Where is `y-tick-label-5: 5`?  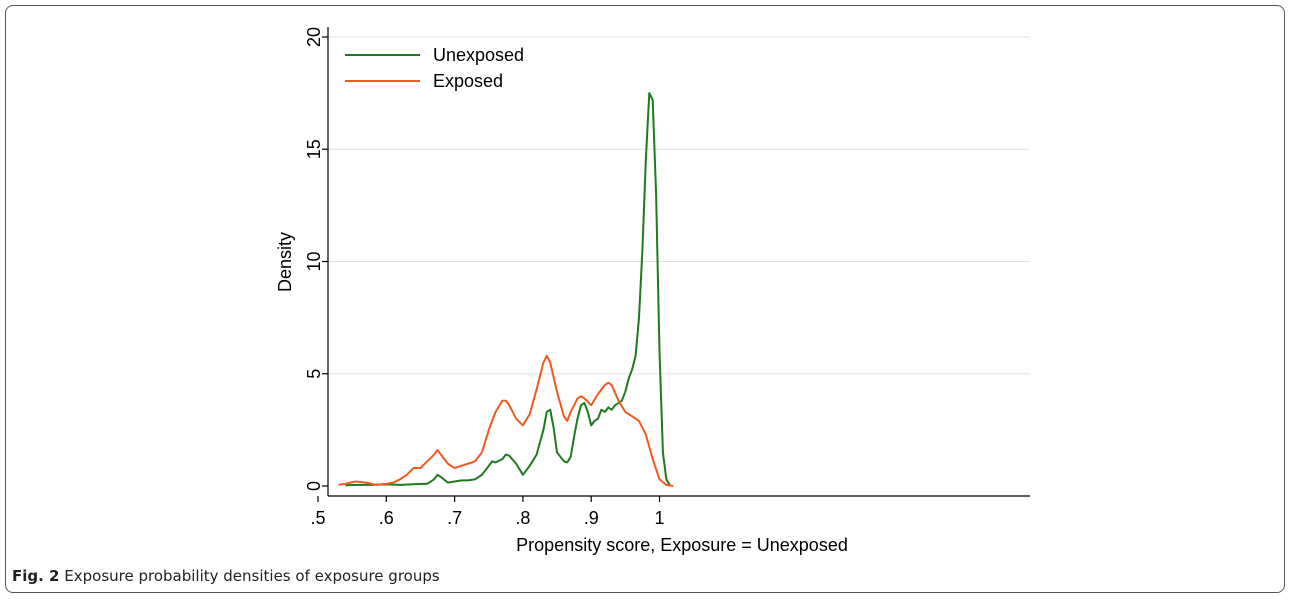 y-tick-label-5: 5 is located at coordinates (314, 374).